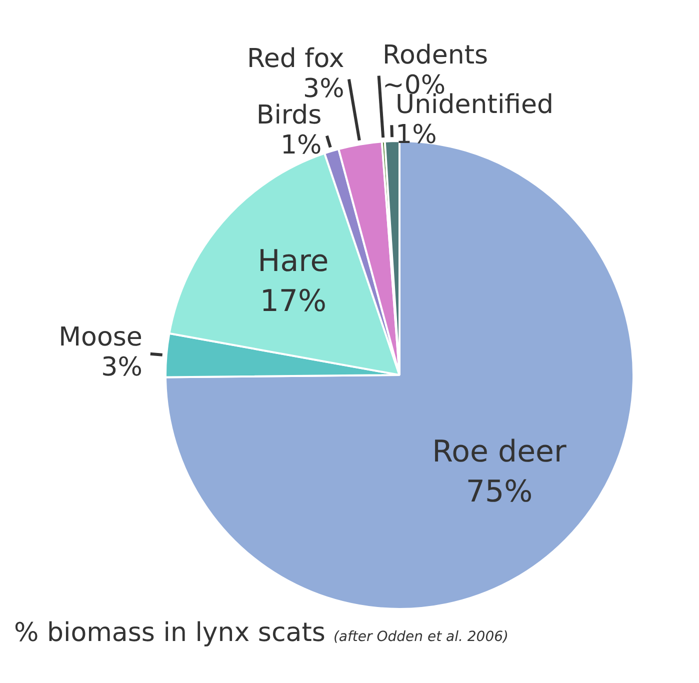 This screenshot has height=683, width=699. Describe the element at coordinates (170, 633) in the screenshot. I see `text: % biomass in lynx scats` at that location.